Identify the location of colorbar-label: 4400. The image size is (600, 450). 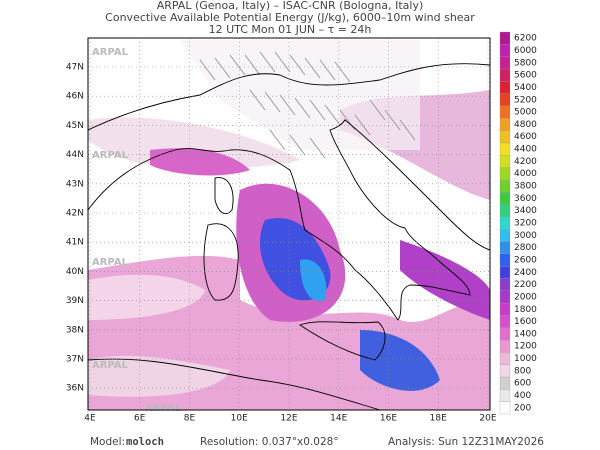
(525, 150).